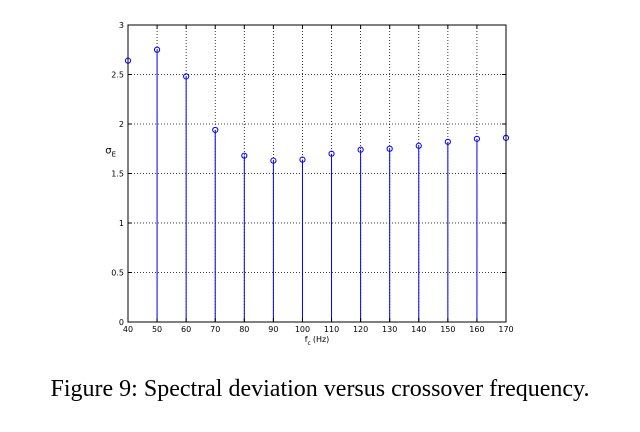 The height and width of the screenshot is (432, 640). What do you see at coordinates (121, 124) in the screenshot?
I see `y-tick-label: 2` at bounding box center [121, 124].